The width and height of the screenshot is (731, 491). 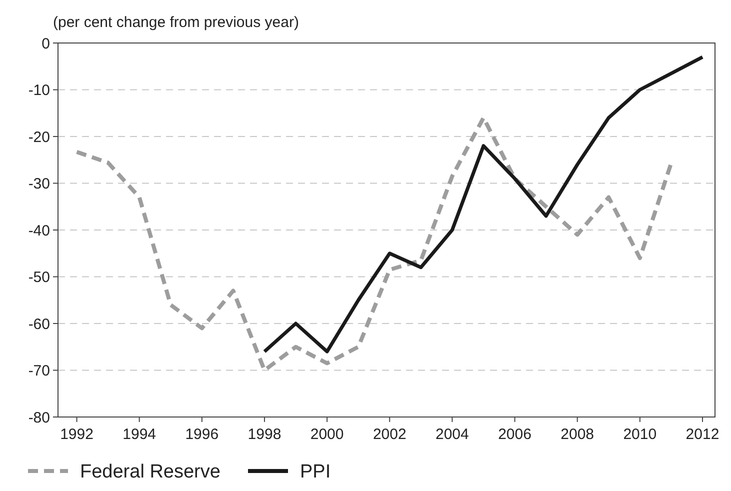 What do you see at coordinates (389, 434) in the screenshot?
I see `x-tick-label: 2002` at bounding box center [389, 434].